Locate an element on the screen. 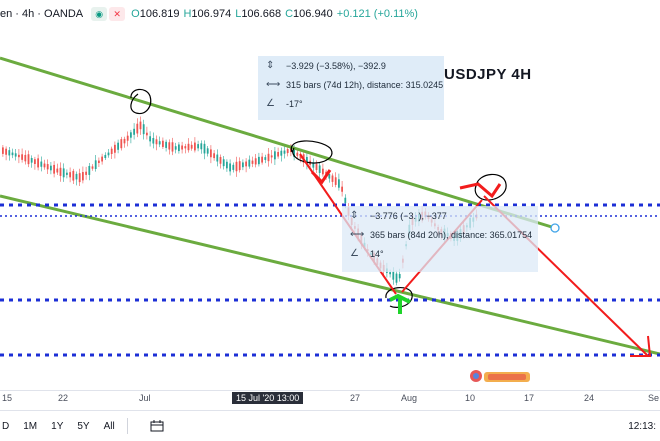  range-1m-button: 1M is located at coordinates (30, 426).